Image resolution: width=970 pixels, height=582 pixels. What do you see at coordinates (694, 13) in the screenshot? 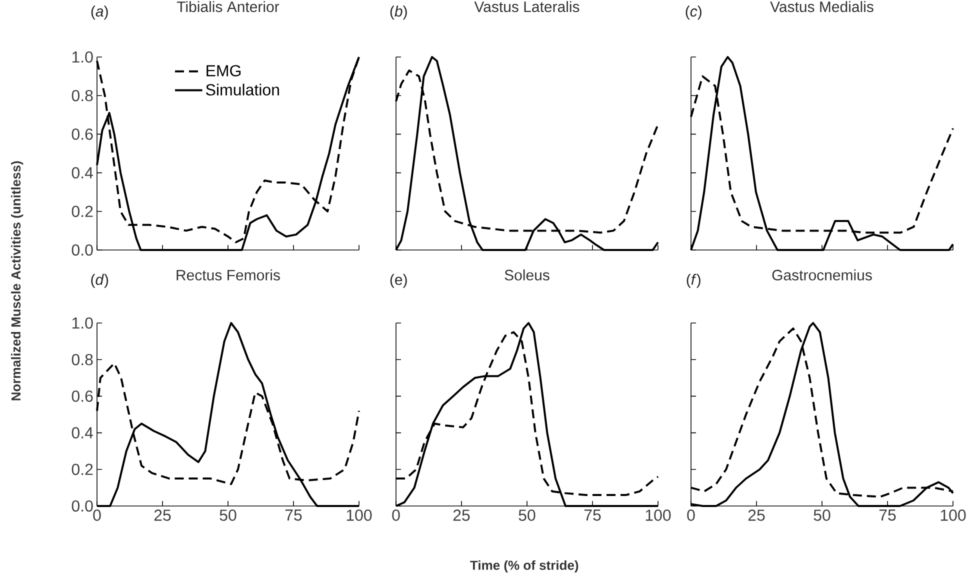
I see `text: (c)` at bounding box center [694, 13].